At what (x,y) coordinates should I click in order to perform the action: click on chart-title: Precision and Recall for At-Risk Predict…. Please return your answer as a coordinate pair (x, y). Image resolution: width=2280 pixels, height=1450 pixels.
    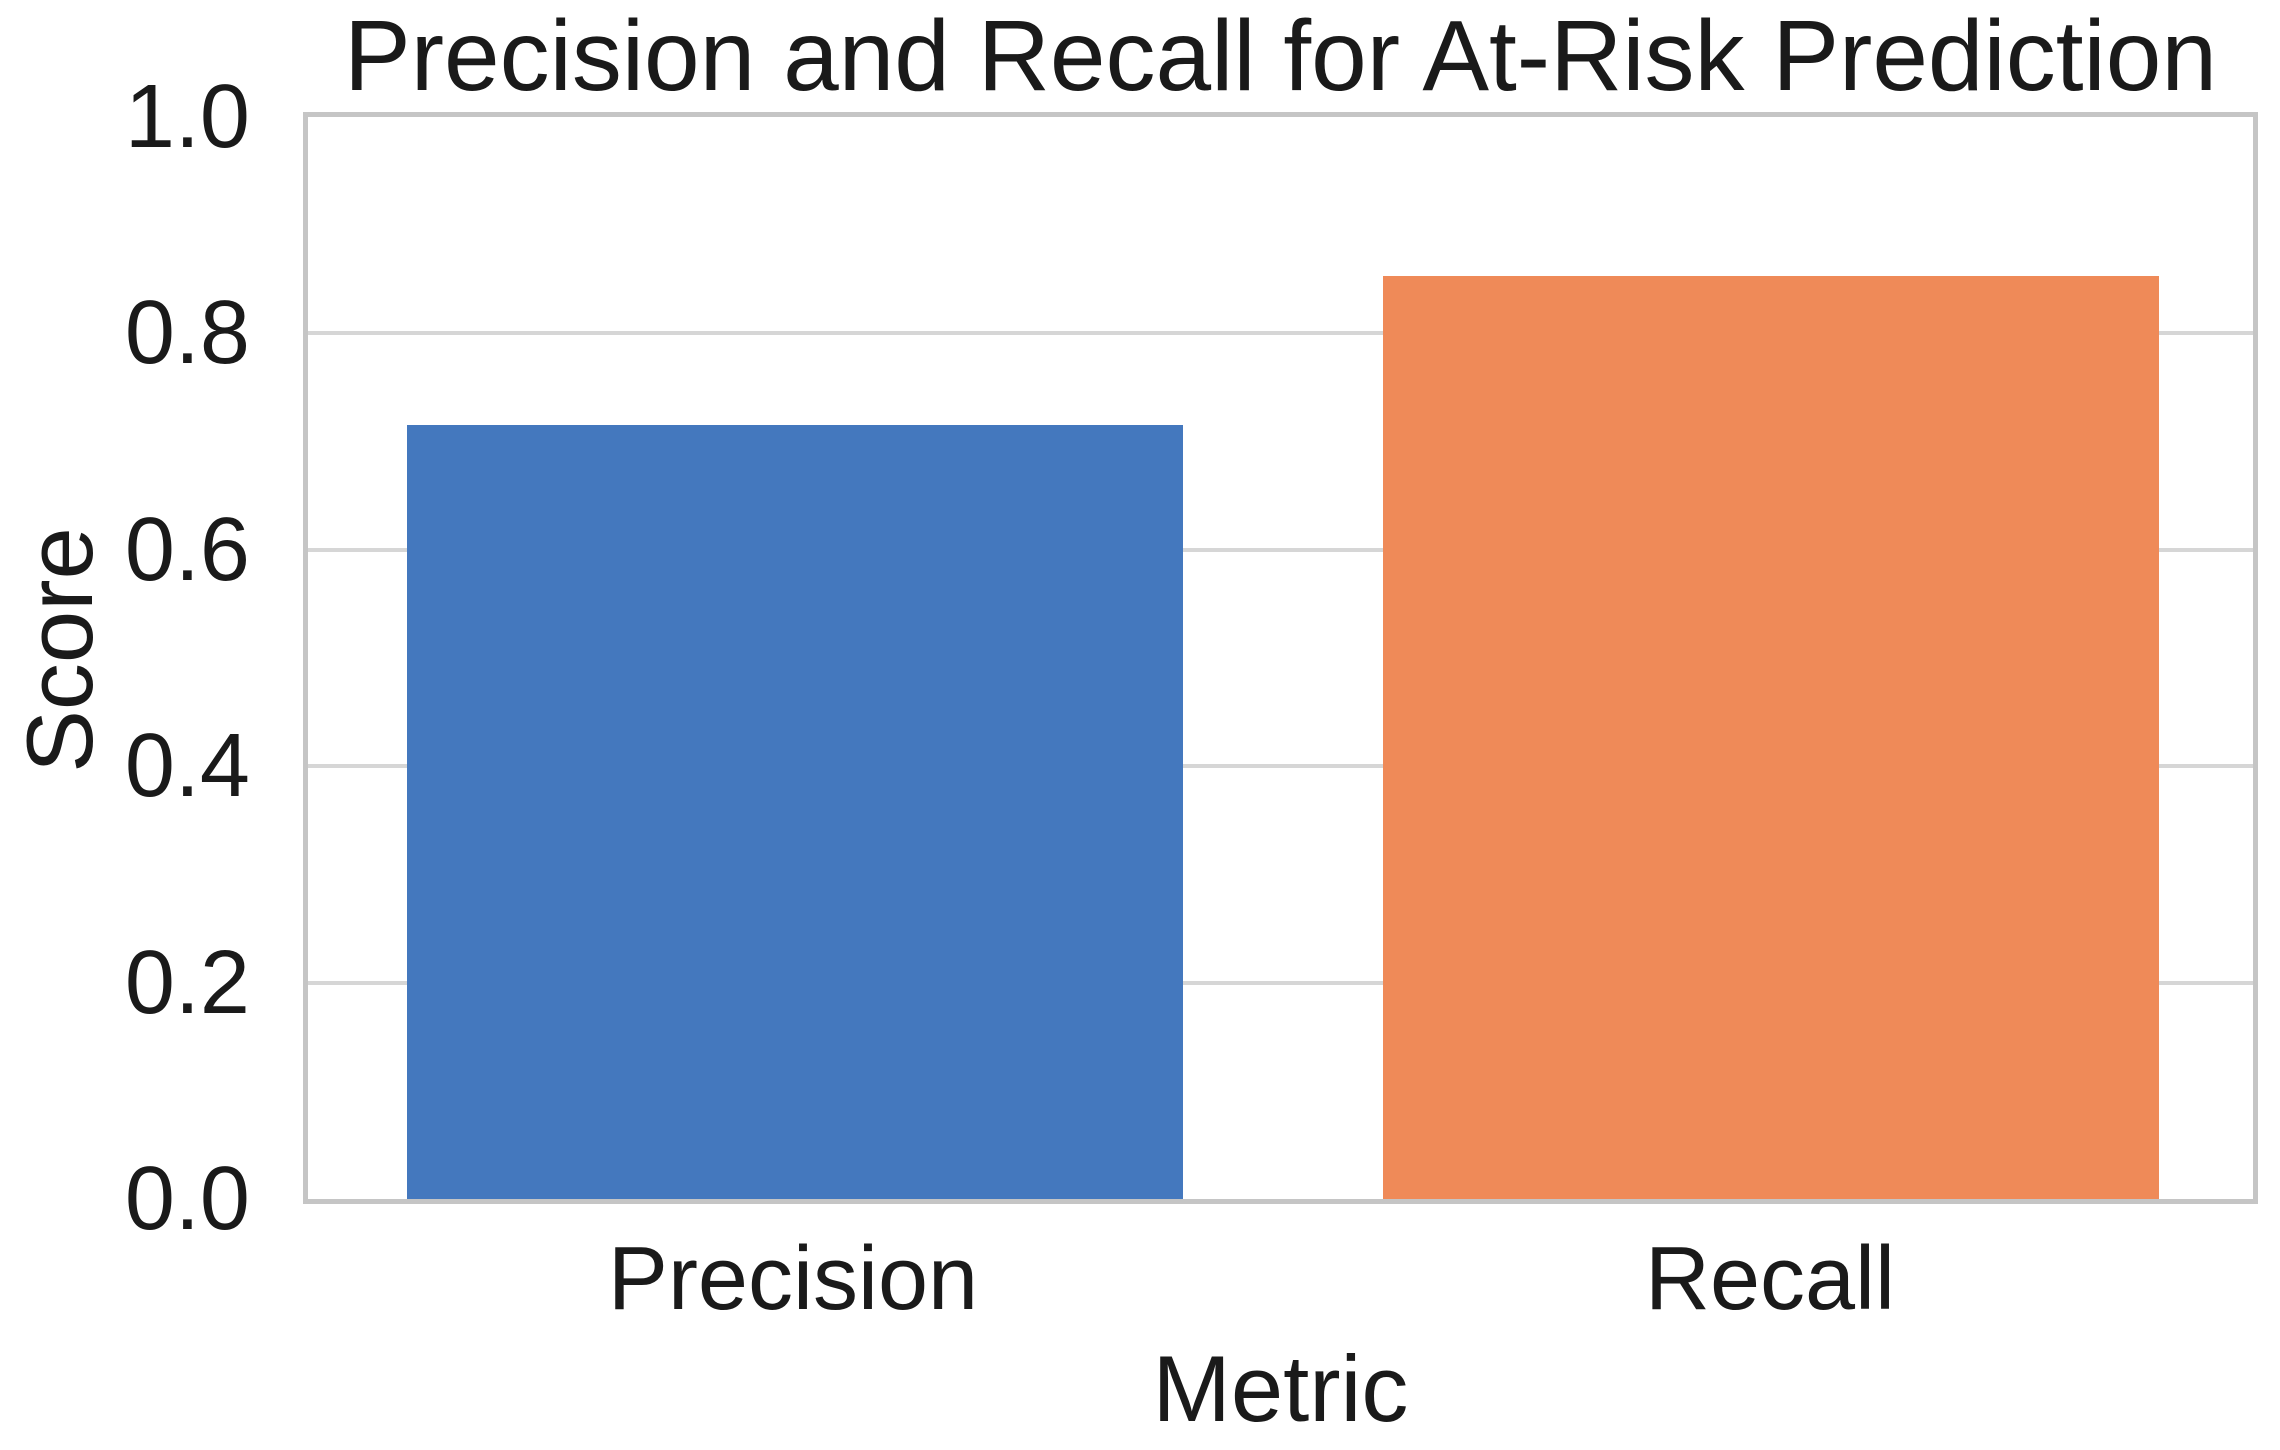
    Looking at the image, I should click on (1280, 56).